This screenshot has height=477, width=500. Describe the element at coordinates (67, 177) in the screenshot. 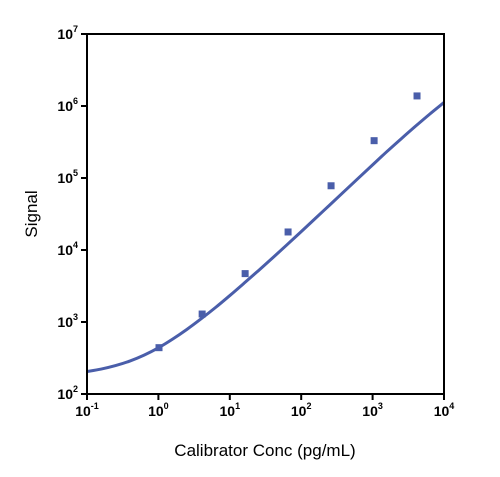

I see `y-tick-label: 10⁵` at that location.